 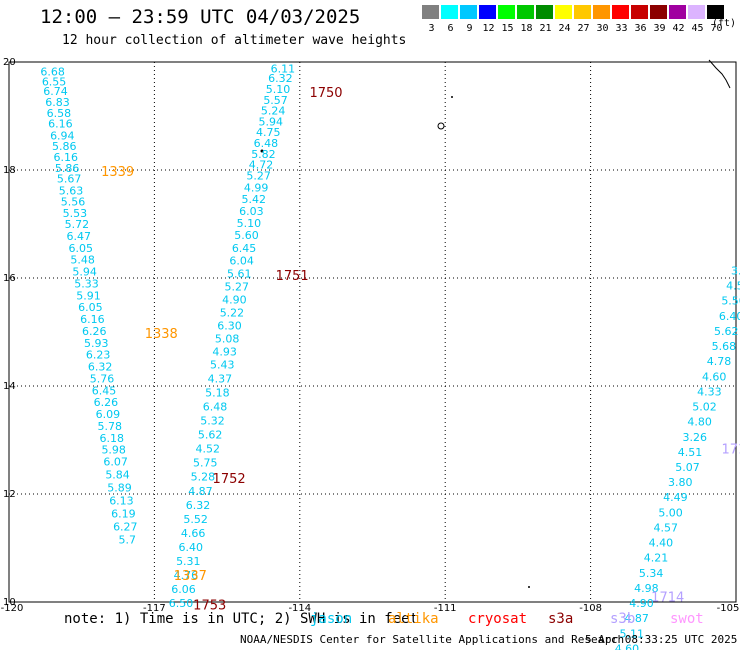 What do you see at coordinates (661, 543) in the screenshot?
I see `wave-height-value: 4.40` at bounding box center [661, 543].